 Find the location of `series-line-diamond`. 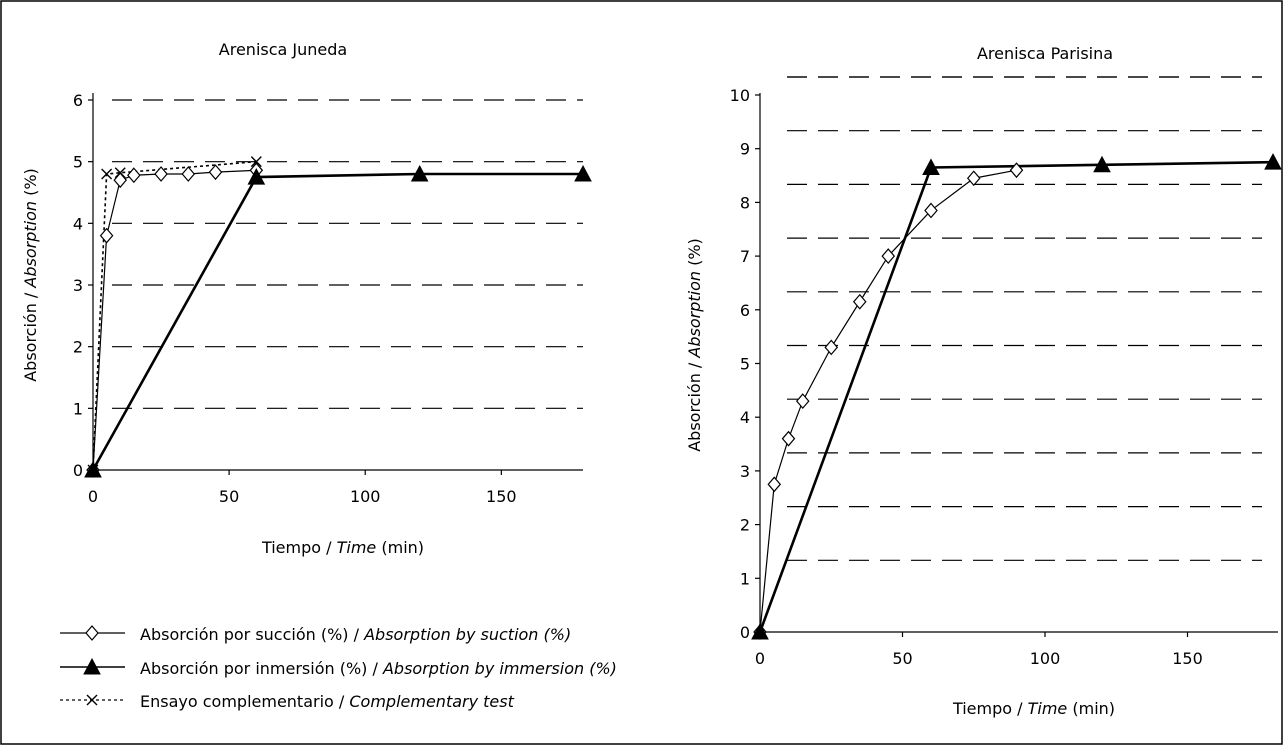

series-line-diamond is located at coordinates (888, 401).